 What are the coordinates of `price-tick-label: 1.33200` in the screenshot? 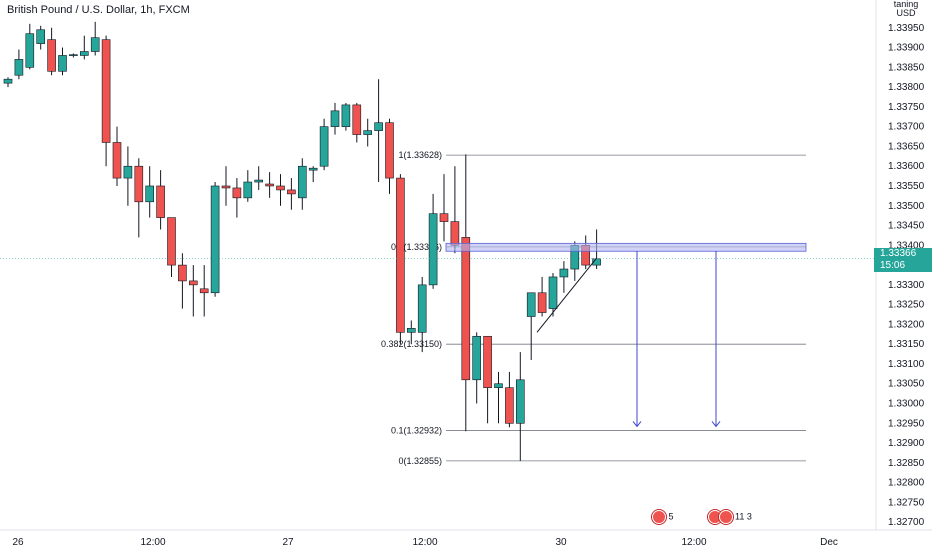 It's located at (906, 324).